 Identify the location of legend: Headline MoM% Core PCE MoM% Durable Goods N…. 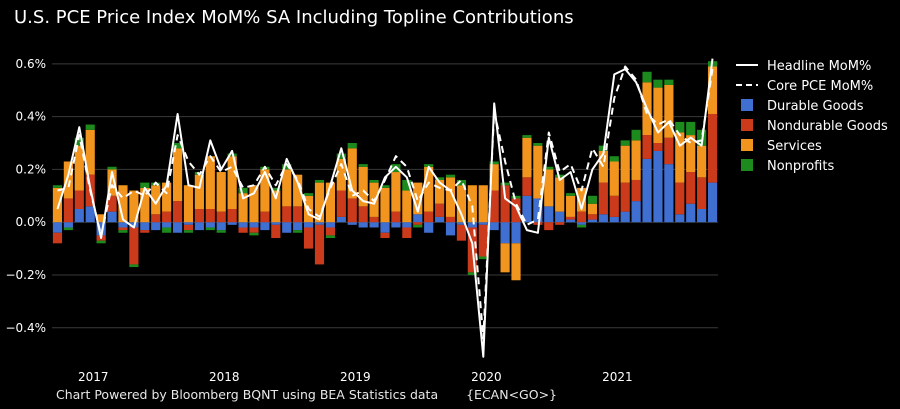
(812, 116).